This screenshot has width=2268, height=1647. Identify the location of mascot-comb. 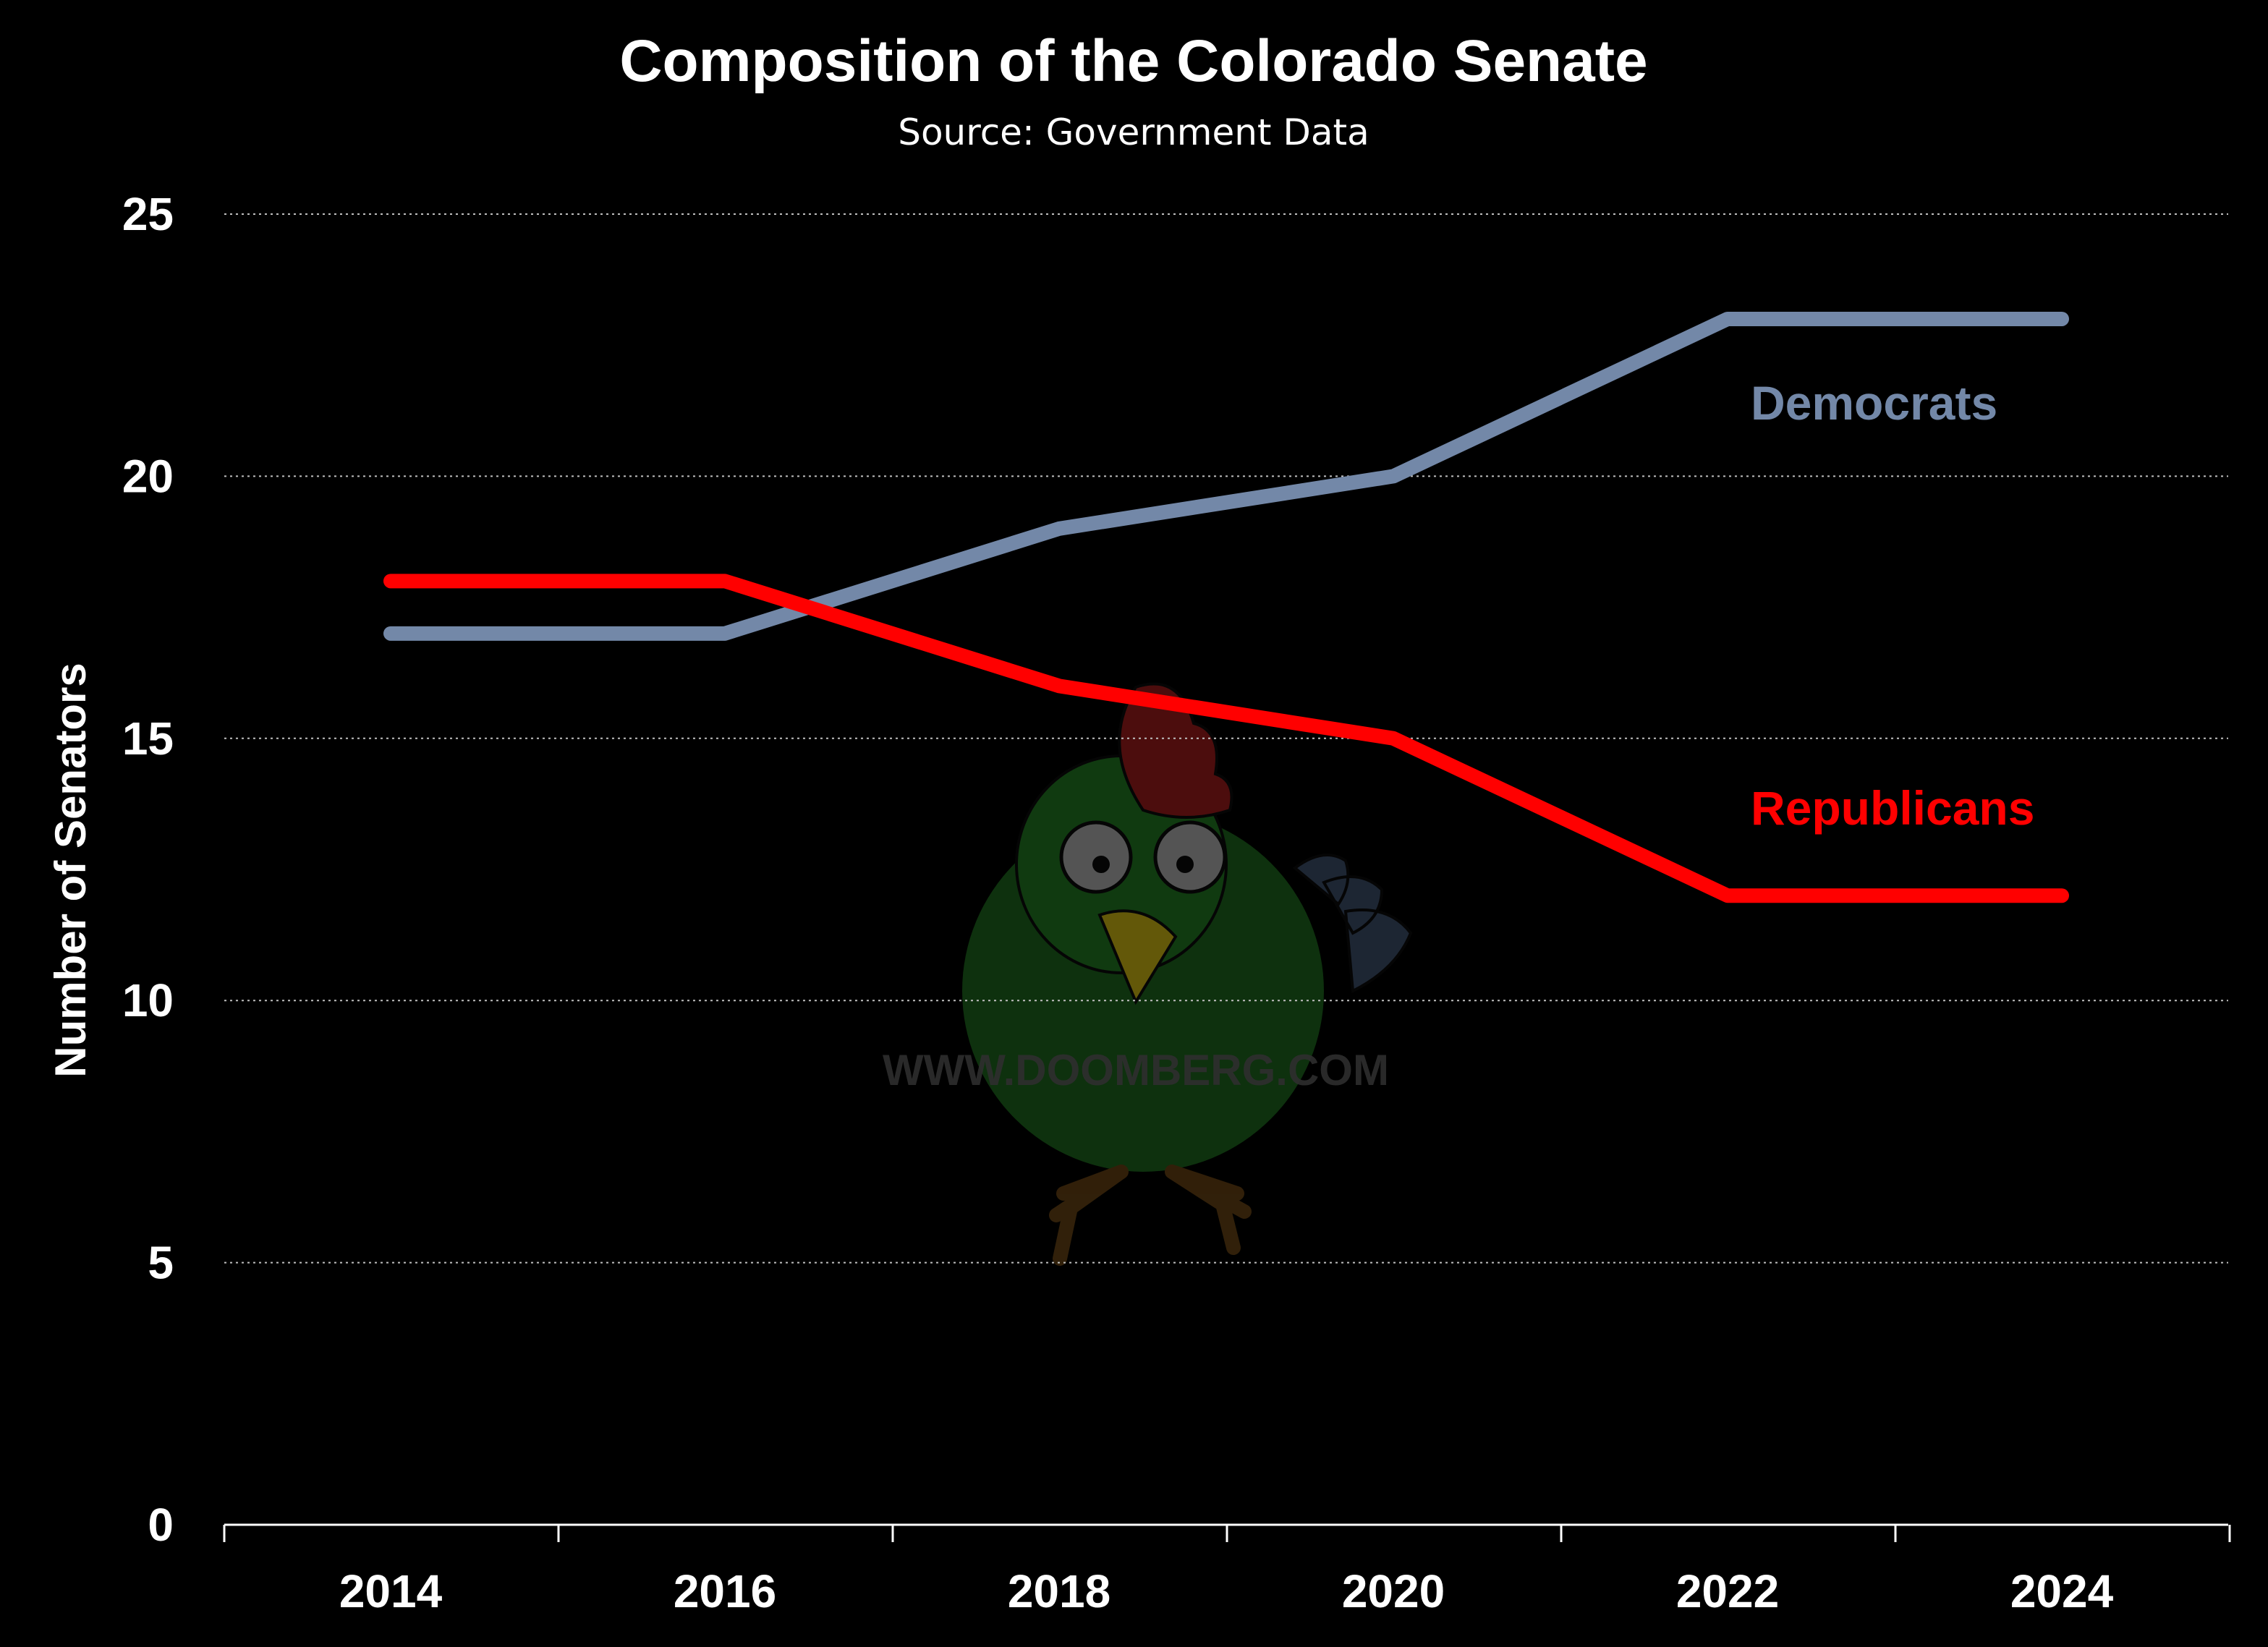
(1175, 750).